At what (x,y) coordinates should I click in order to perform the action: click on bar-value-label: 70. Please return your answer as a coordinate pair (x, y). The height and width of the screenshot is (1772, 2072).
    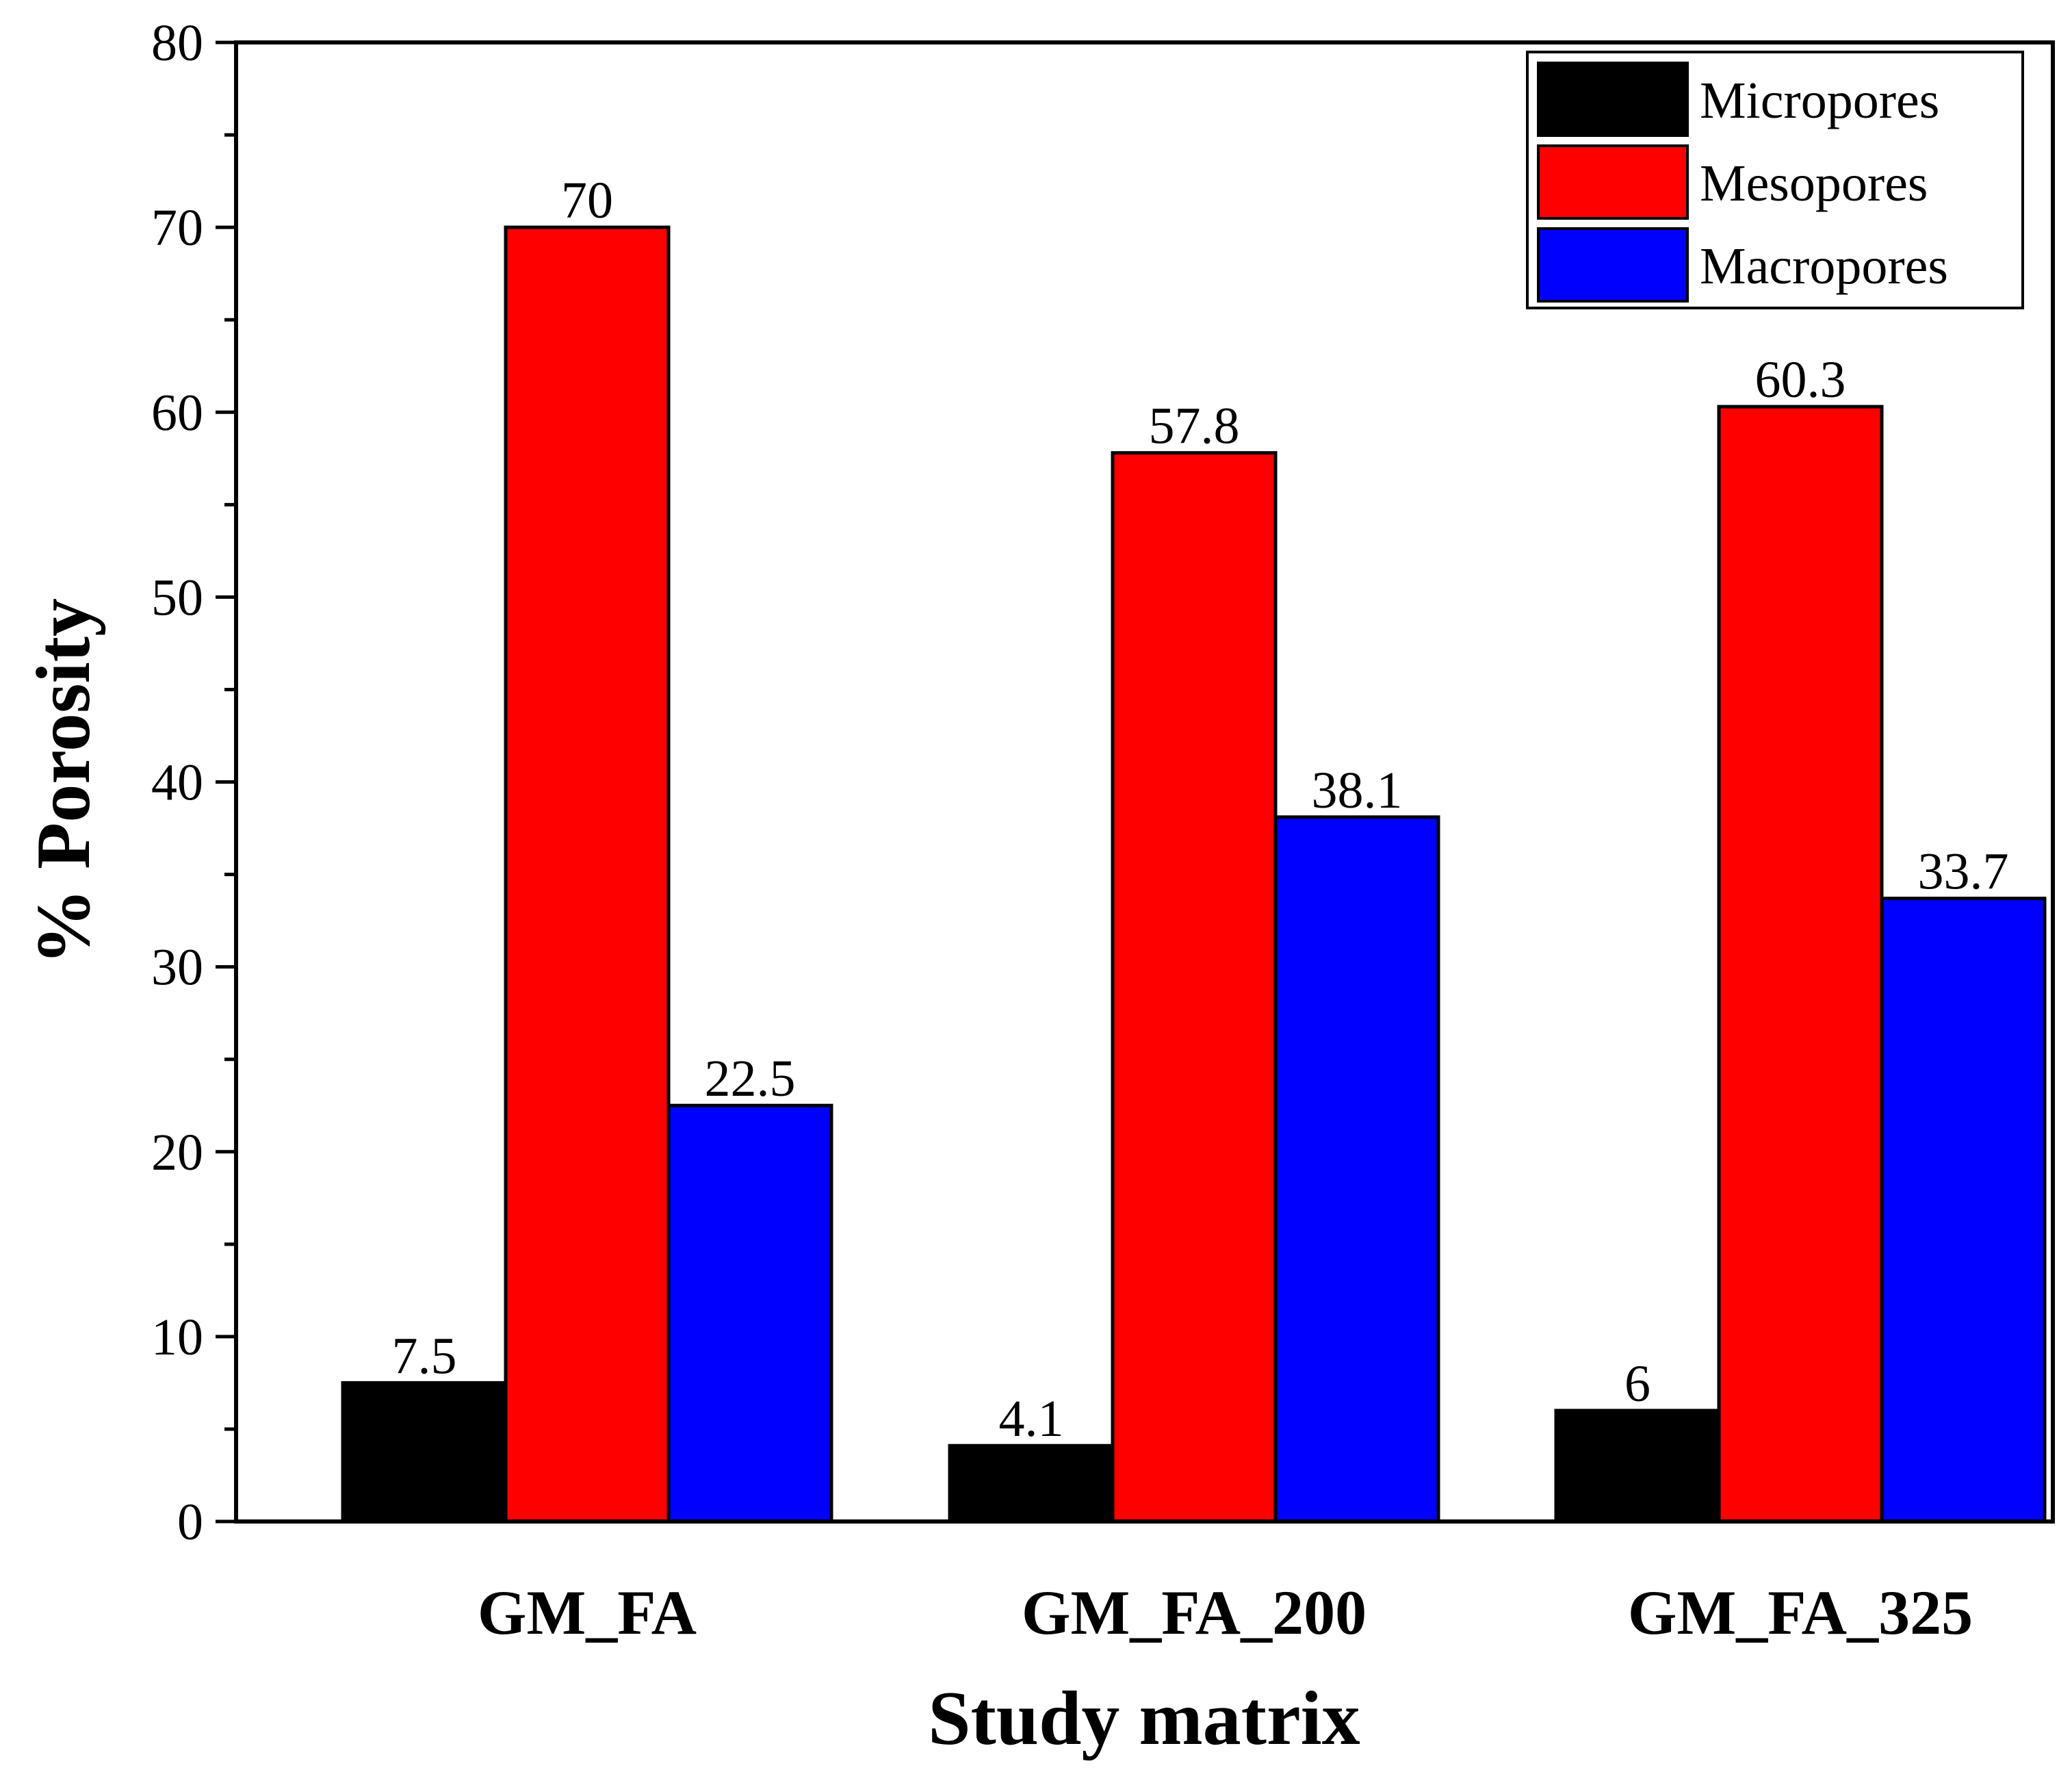
    Looking at the image, I should click on (587, 200).